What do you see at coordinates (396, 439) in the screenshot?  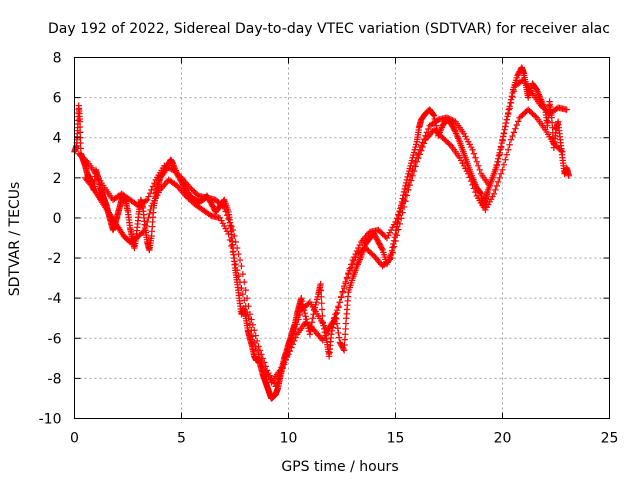 I see `x-tick-label: 15` at bounding box center [396, 439].